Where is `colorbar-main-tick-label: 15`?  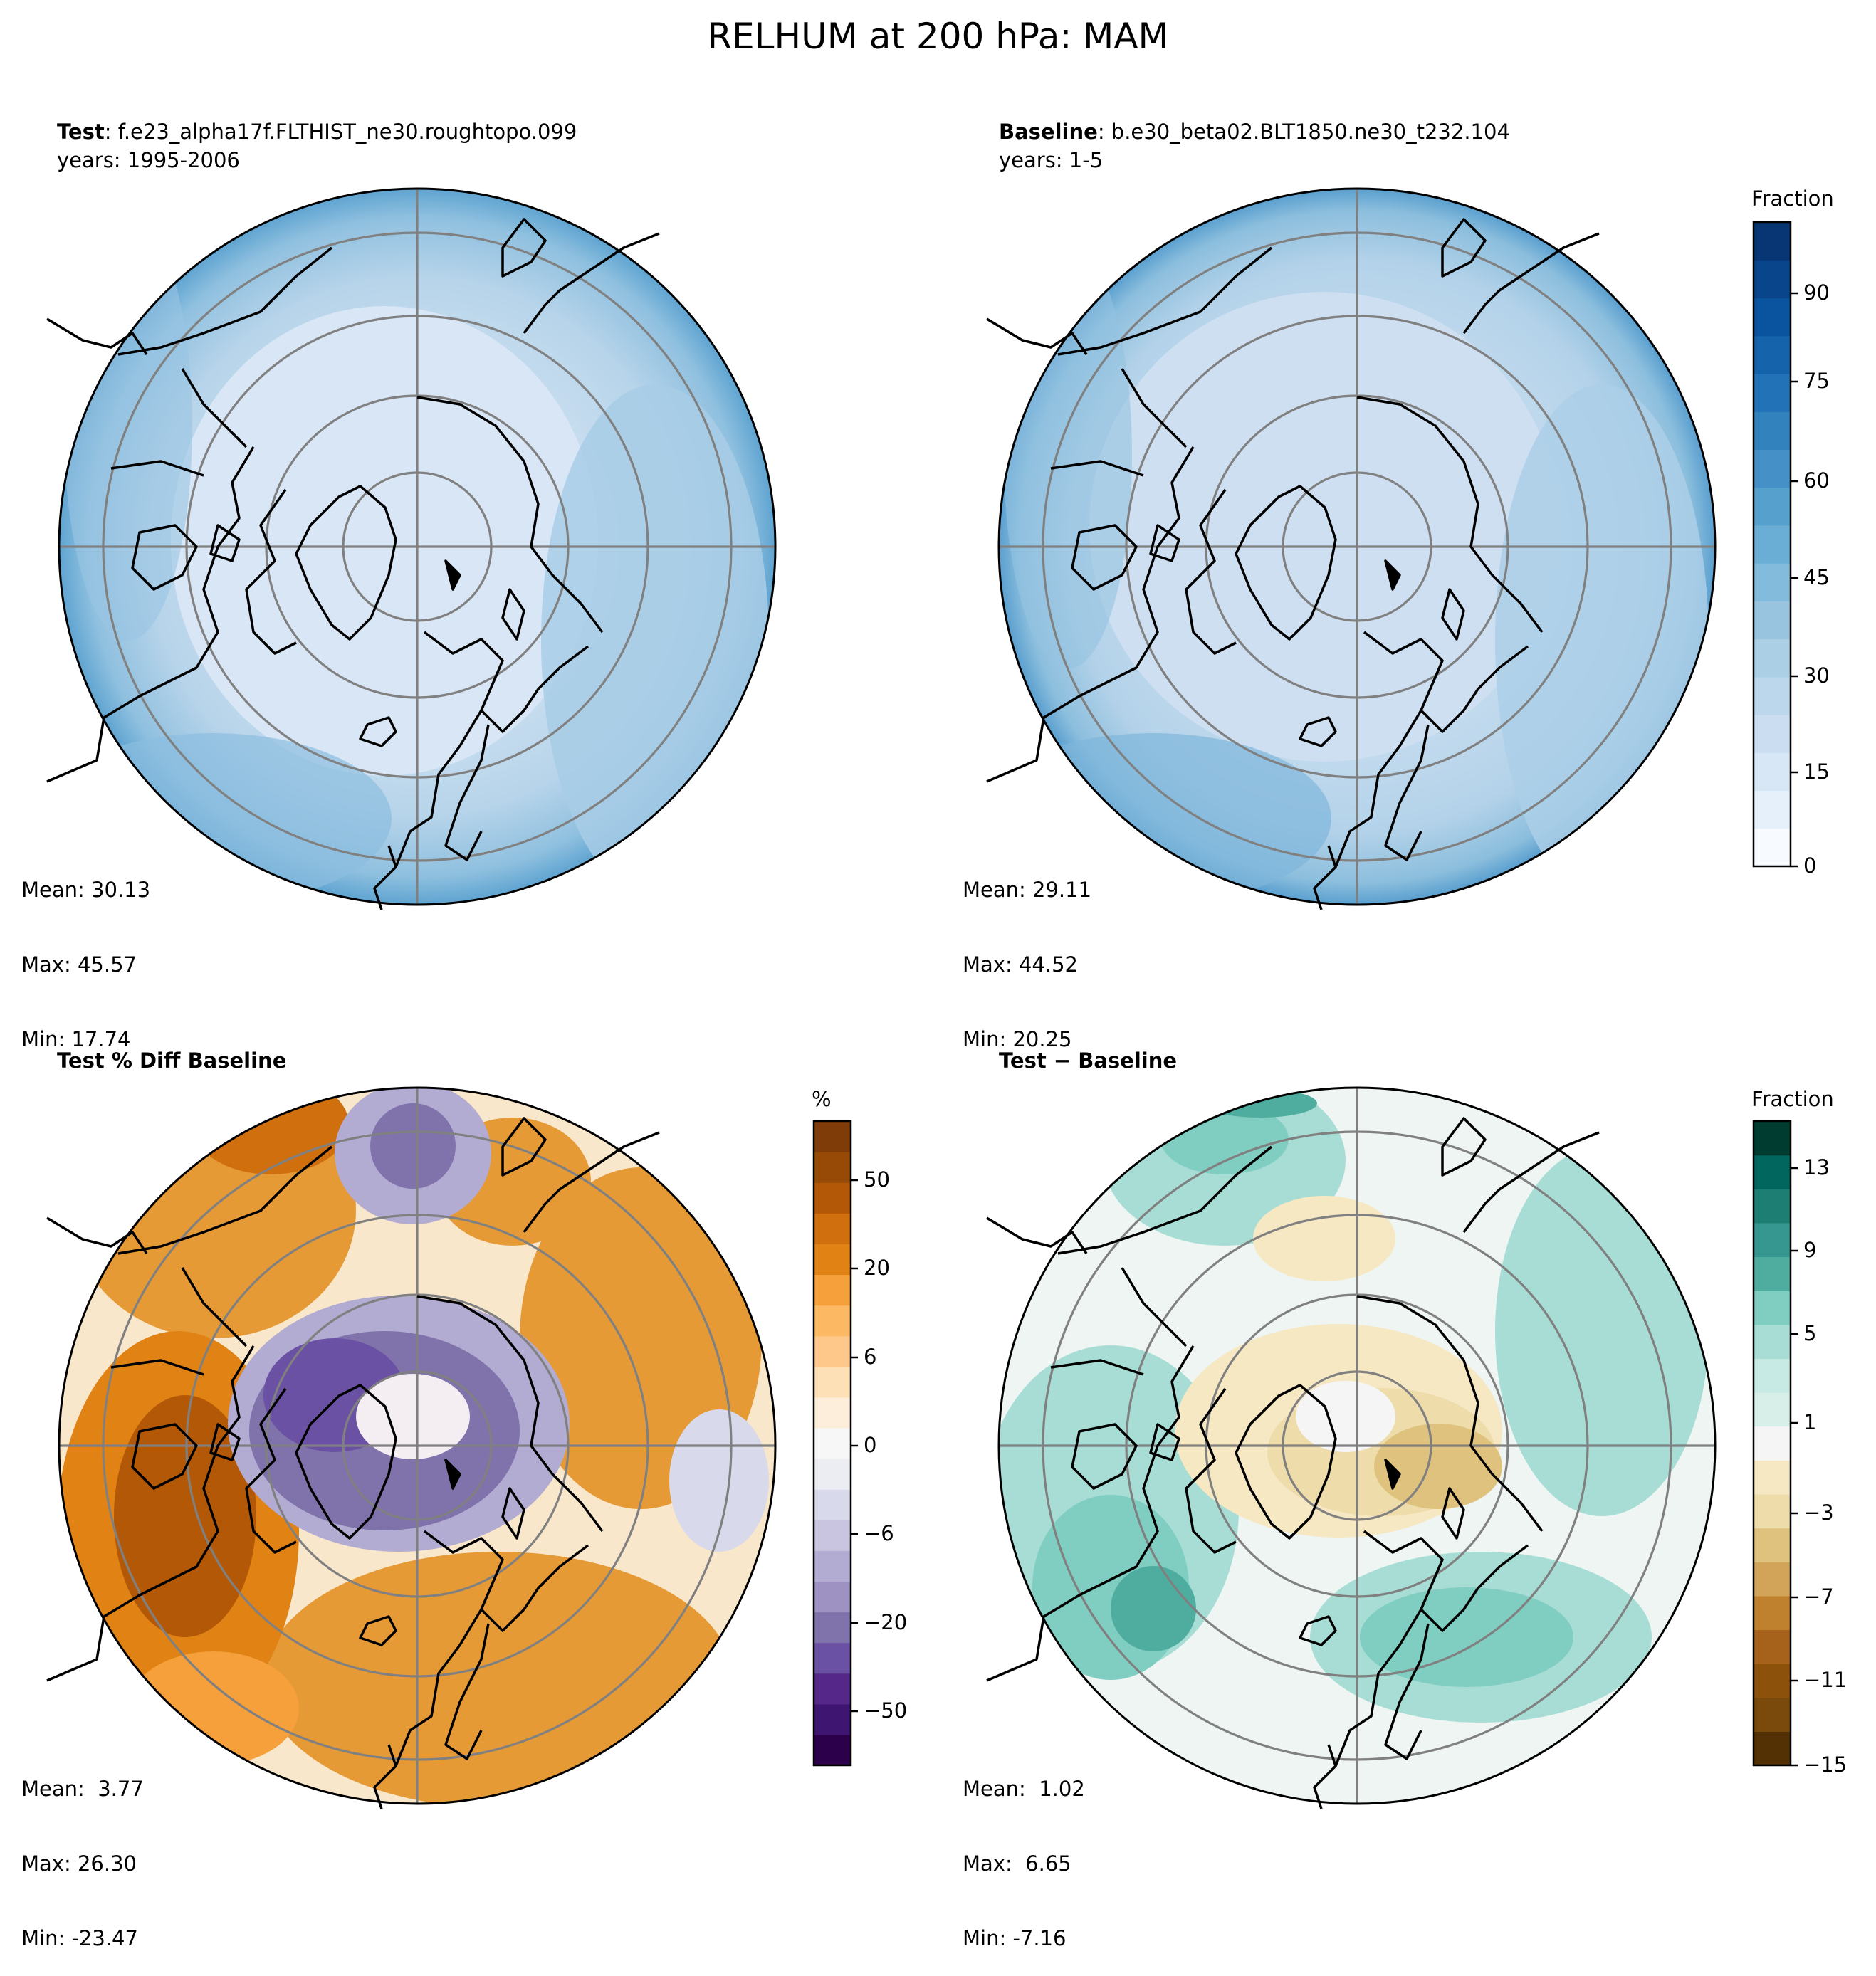 colorbar-main-tick-label: 15 is located at coordinates (1816, 772).